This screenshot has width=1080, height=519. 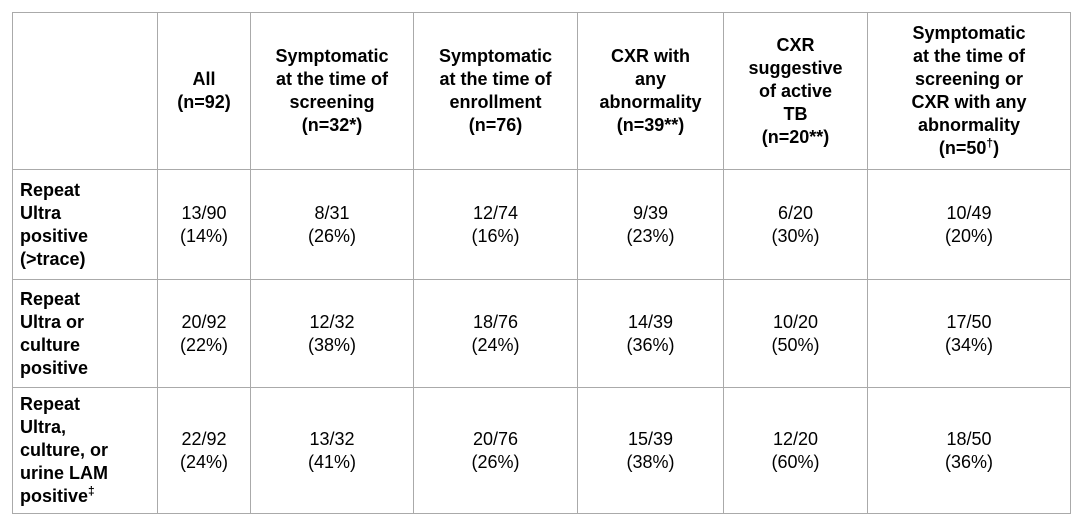 What do you see at coordinates (969, 224) in the screenshot?
I see `data-cell: 10/49 (20%)` at bounding box center [969, 224].